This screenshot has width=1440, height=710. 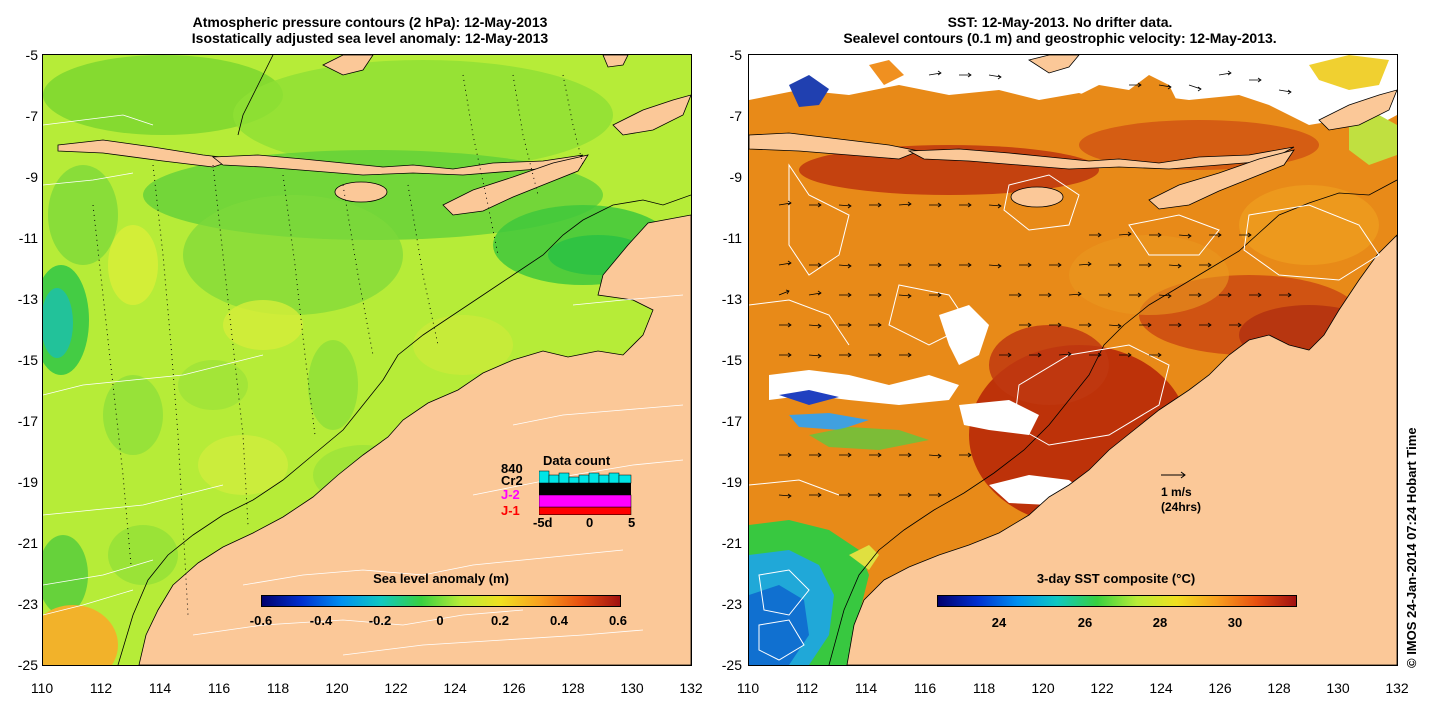 I want to click on velocity-scale-arrow, so click(x=1173, y=475).